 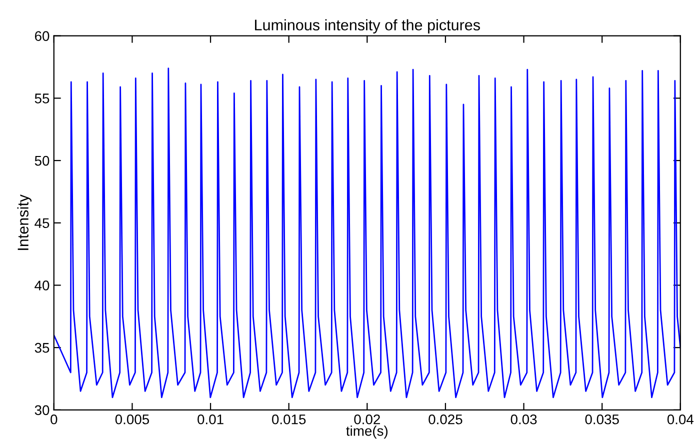 What do you see at coordinates (132, 419) in the screenshot?
I see `x-tick-label: 0.005` at bounding box center [132, 419].